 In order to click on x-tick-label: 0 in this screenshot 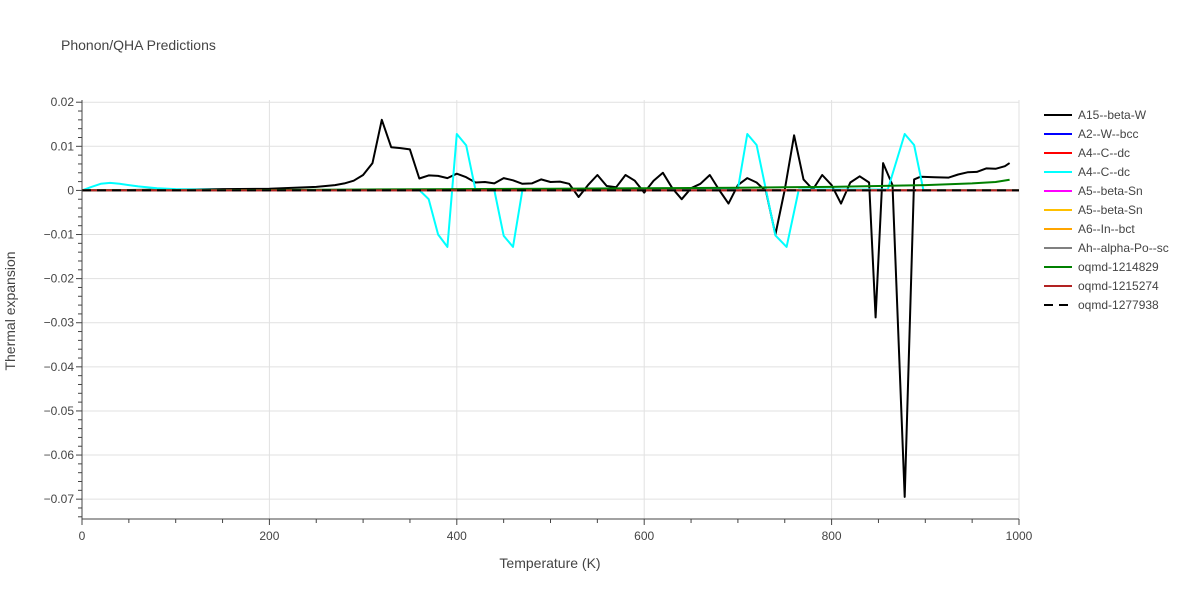, I will do `click(82, 536)`.